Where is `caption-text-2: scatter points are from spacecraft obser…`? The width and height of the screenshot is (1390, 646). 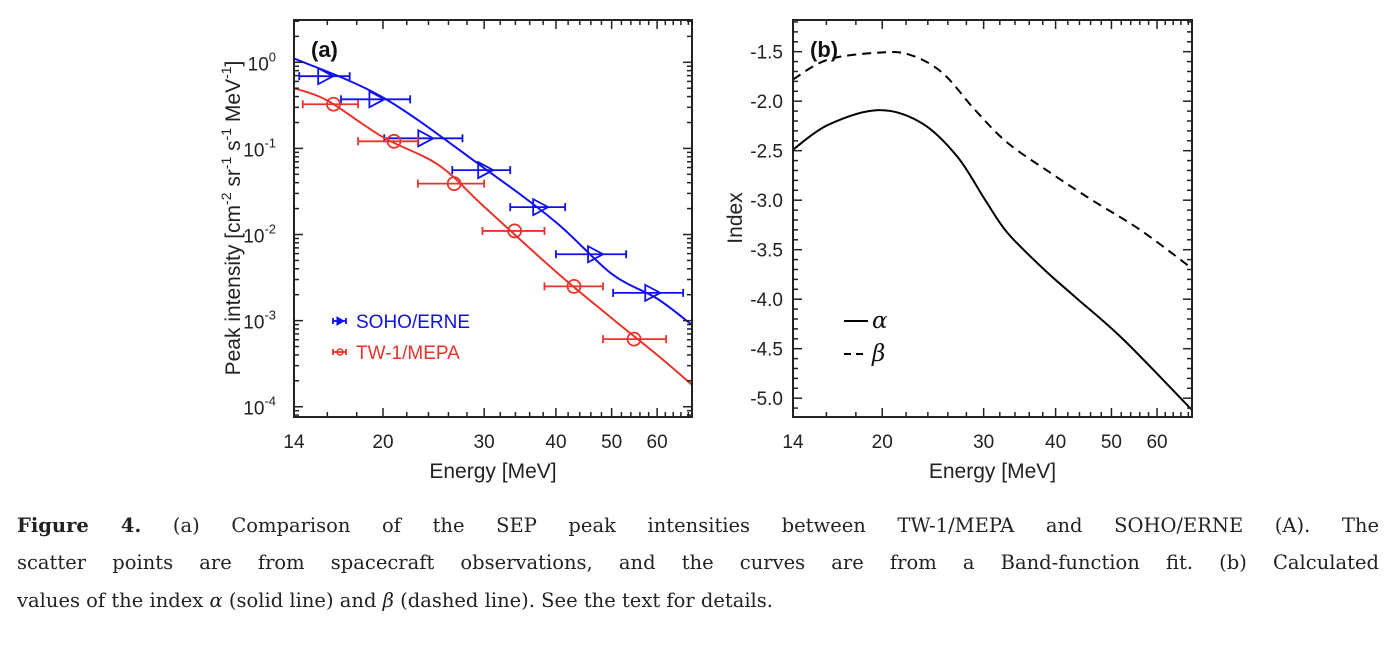
caption-text-2: scatter points are from spacecraft obser… is located at coordinates (698, 562).